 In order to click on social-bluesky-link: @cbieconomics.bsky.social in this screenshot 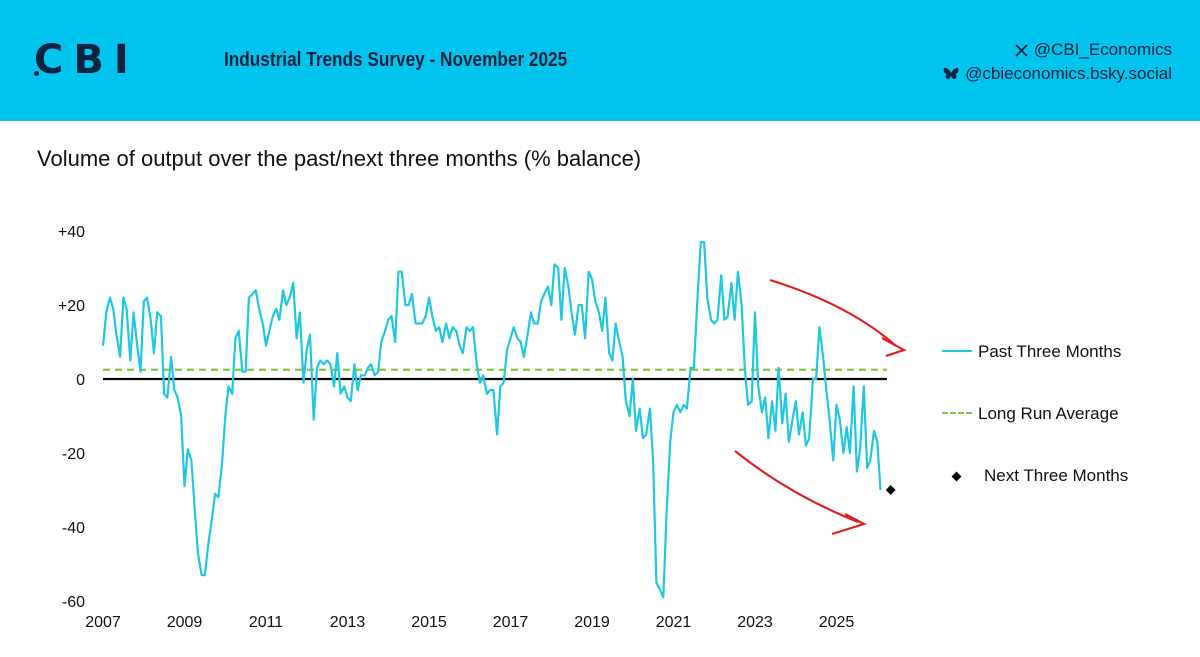, I will do `click(1057, 74)`.